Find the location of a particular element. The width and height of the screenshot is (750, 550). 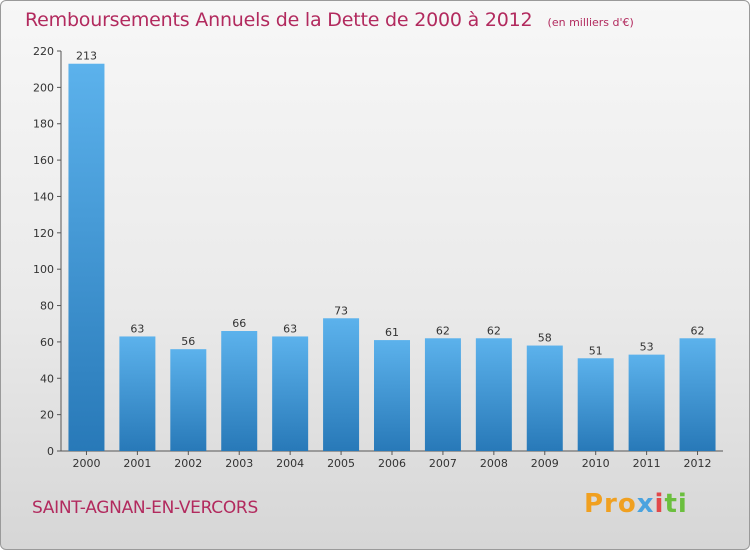

x-tick-label: 2000 is located at coordinates (86, 463).